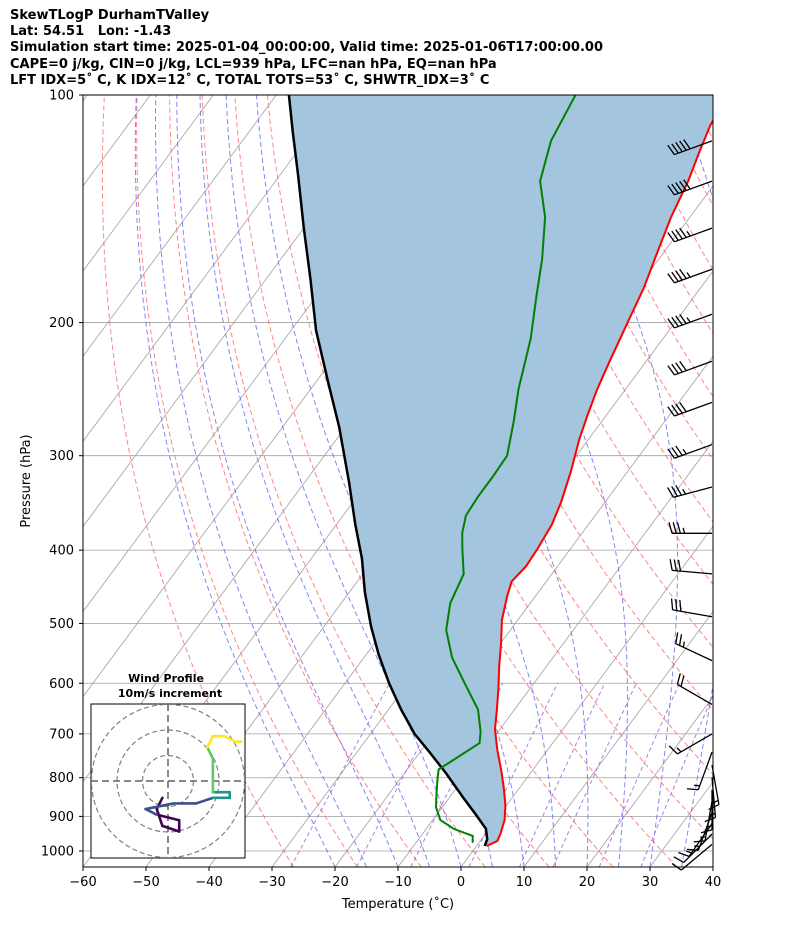 This screenshot has height=937, width=794. Describe the element at coordinates (505, 469) in the screenshot. I see `dewpoint-line` at that location.